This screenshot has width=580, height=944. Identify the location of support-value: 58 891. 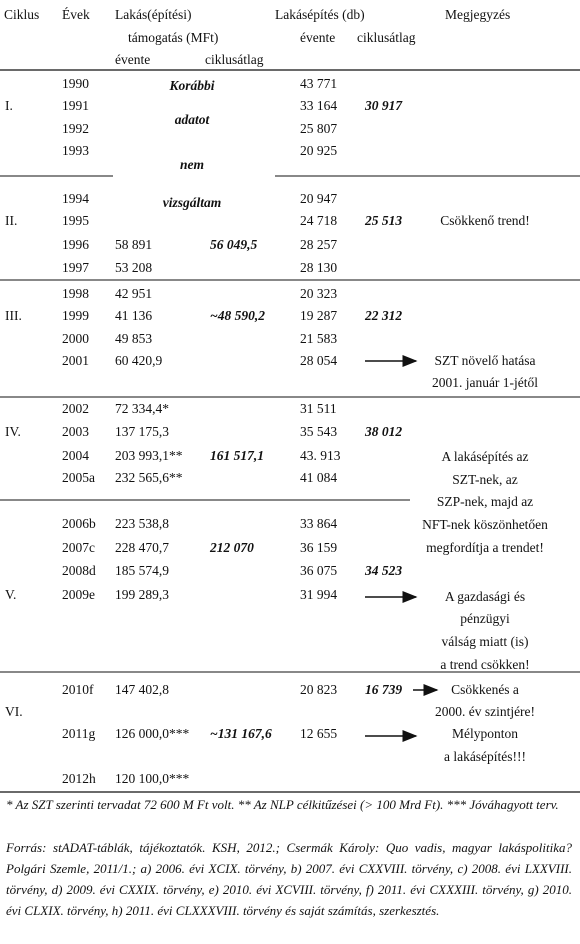
(134, 244).